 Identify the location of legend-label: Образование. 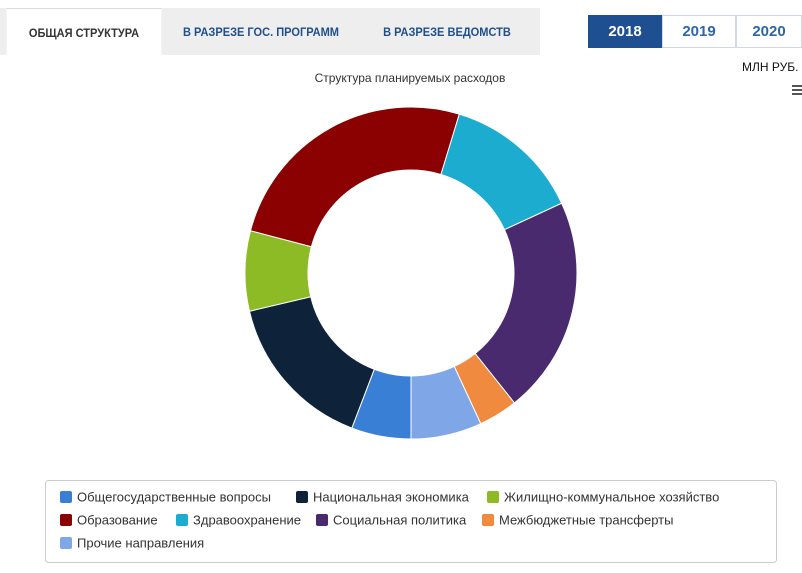
(117, 519).